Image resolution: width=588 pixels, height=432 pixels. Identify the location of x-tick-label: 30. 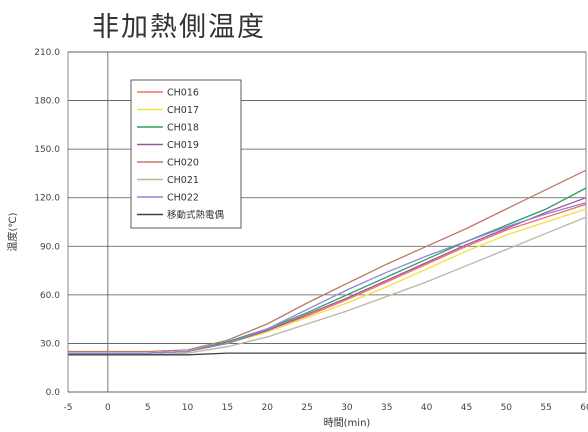
(347, 408).